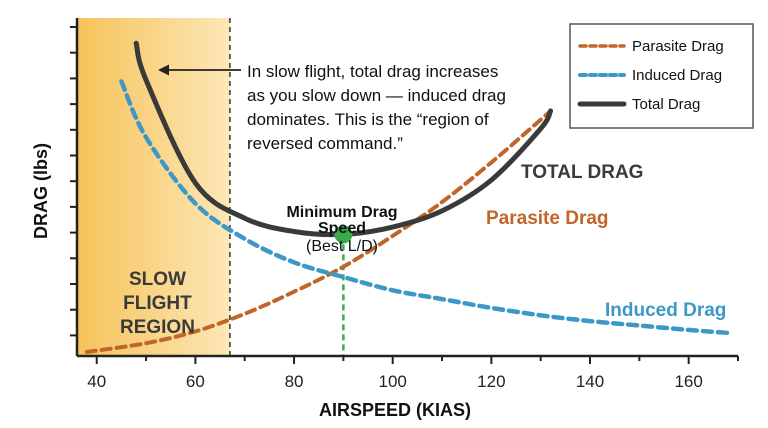 The width and height of the screenshot is (768, 428). What do you see at coordinates (325, 143) in the screenshot?
I see `slow-flight-note-line: reversed command.”` at bounding box center [325, 143].